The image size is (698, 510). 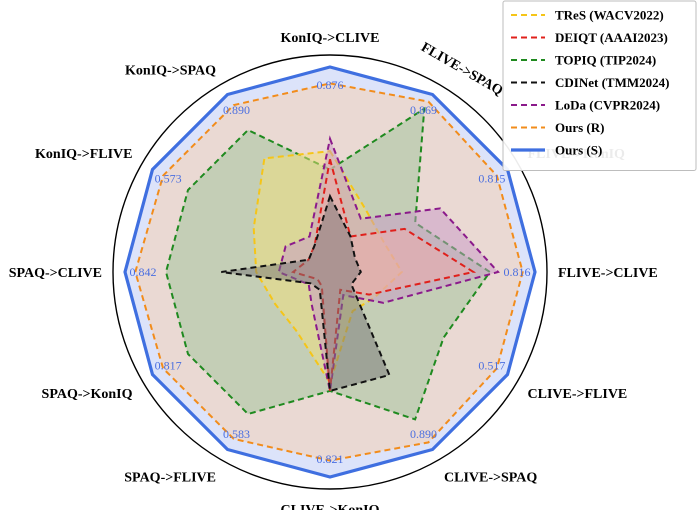 What do you see at coordinates (330, 506) in the screenshot?
I see `axis-label-clive-koniq: CLIVE->KonIQ` at bounding box center [330, 506].